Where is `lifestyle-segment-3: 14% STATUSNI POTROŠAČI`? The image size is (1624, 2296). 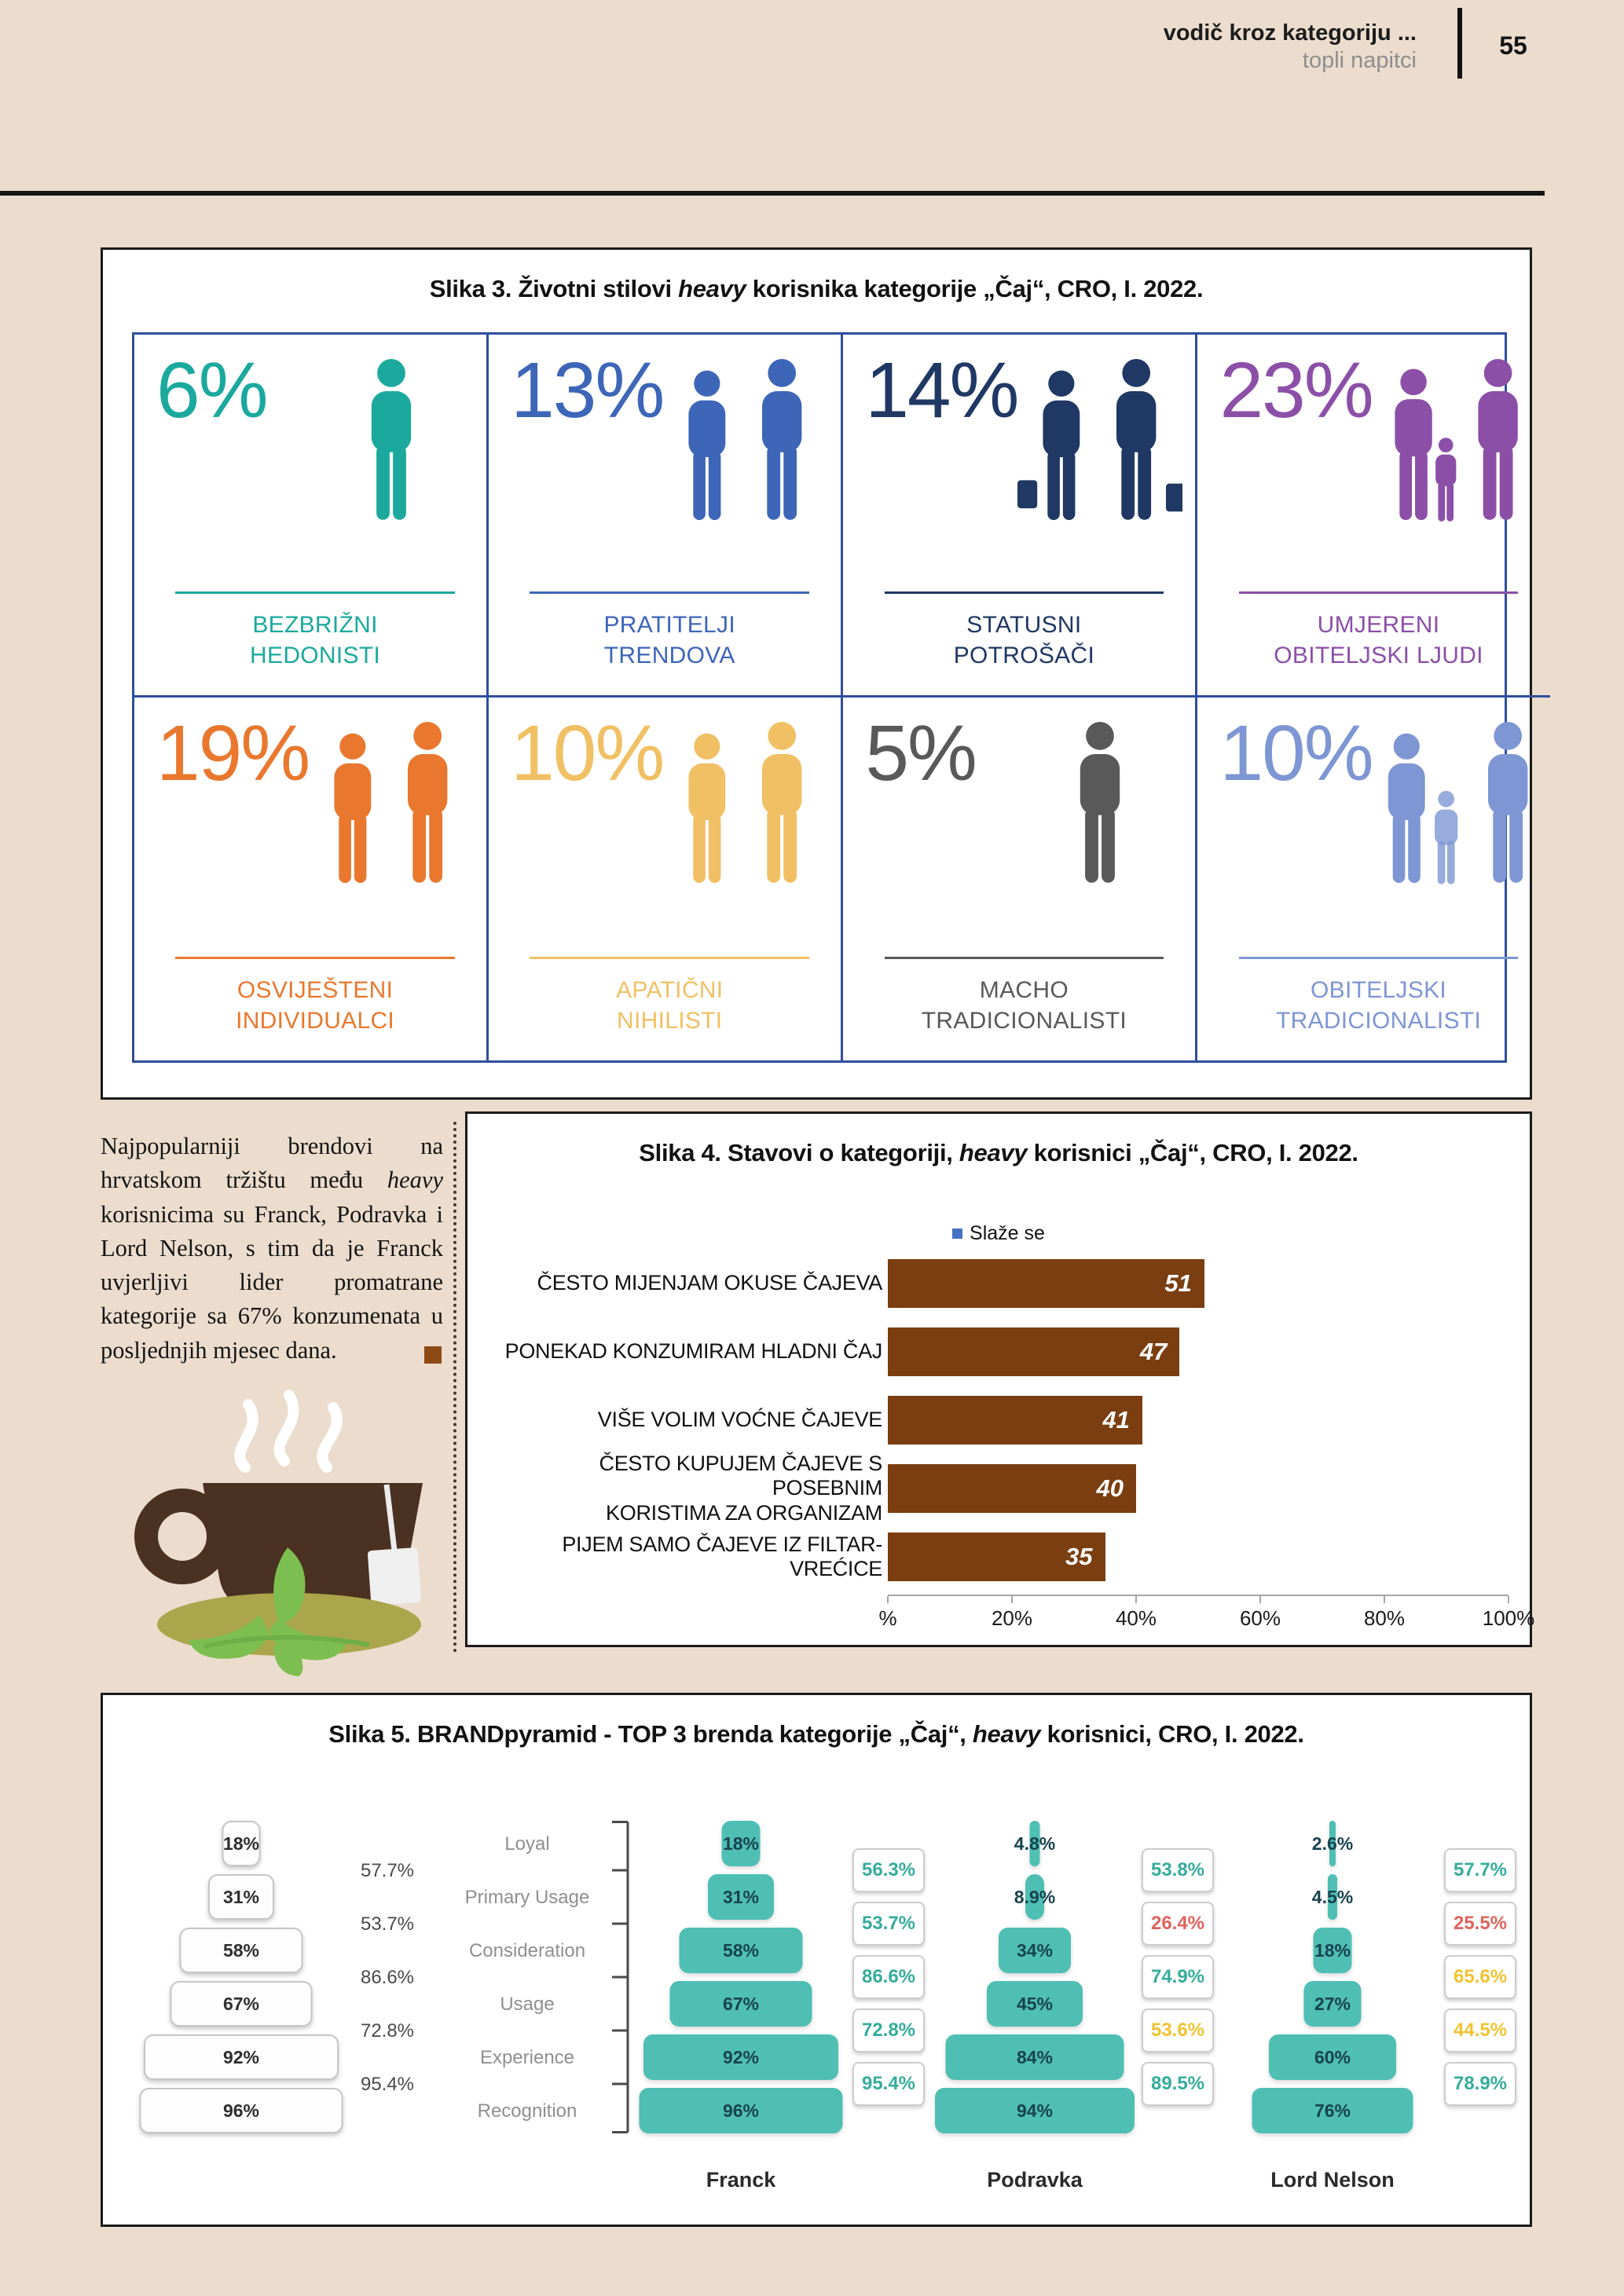
lifestyle-segment-3: 14% STATUSNI POTROŠAČI is located at coordinates (1021, 516).